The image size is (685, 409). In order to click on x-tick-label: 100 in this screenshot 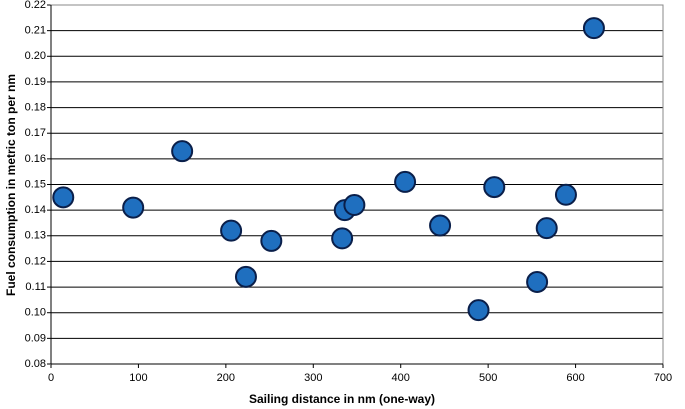, I will do `click(138, 378)`.